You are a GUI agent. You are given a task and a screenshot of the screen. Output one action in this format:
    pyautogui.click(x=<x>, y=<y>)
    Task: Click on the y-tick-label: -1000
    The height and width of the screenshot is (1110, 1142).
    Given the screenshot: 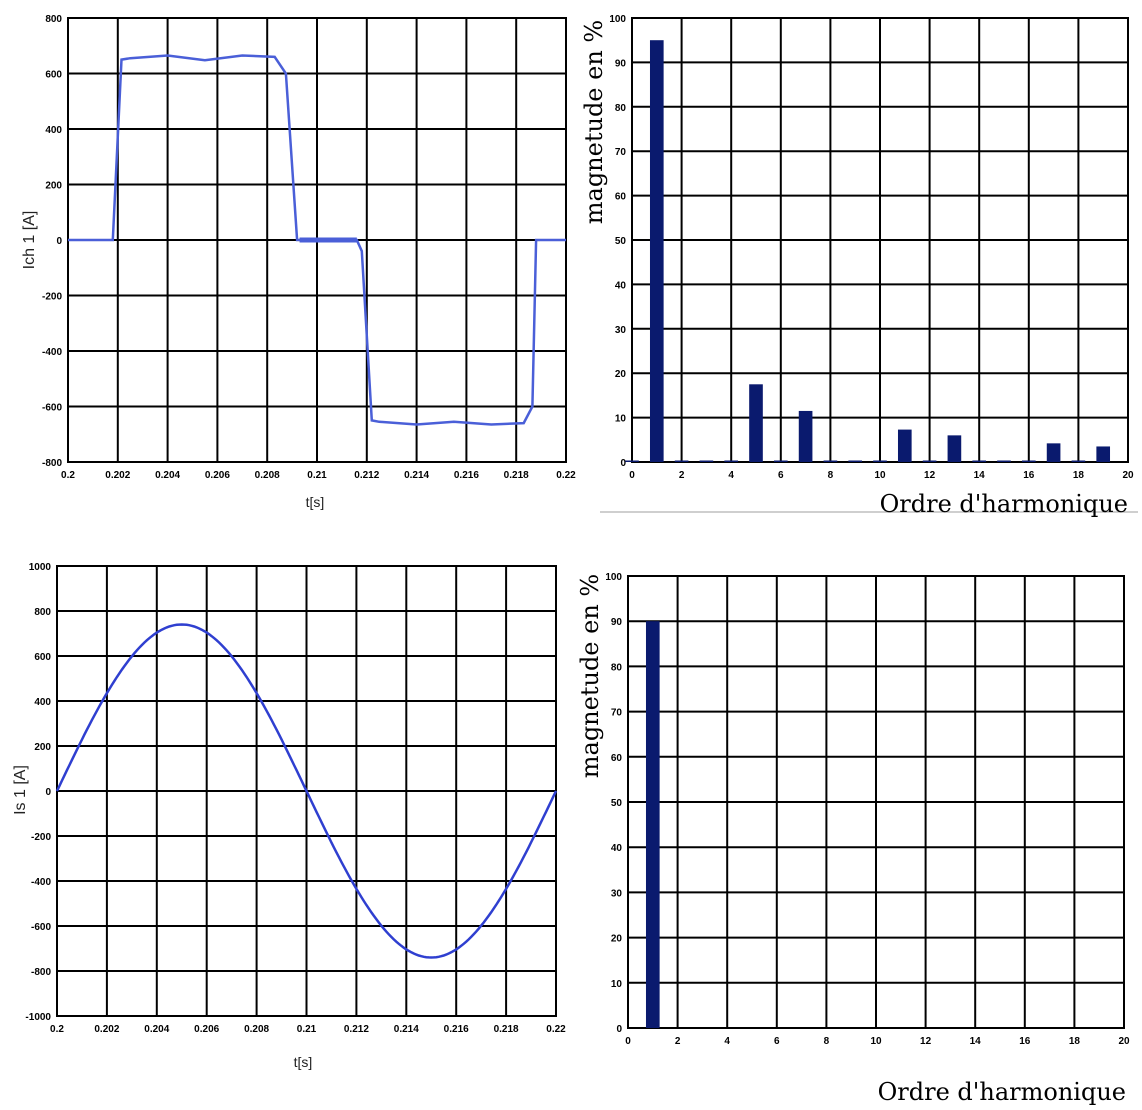 What is the action you would take?
    pyautogui.click(x=38, y=1017)
    